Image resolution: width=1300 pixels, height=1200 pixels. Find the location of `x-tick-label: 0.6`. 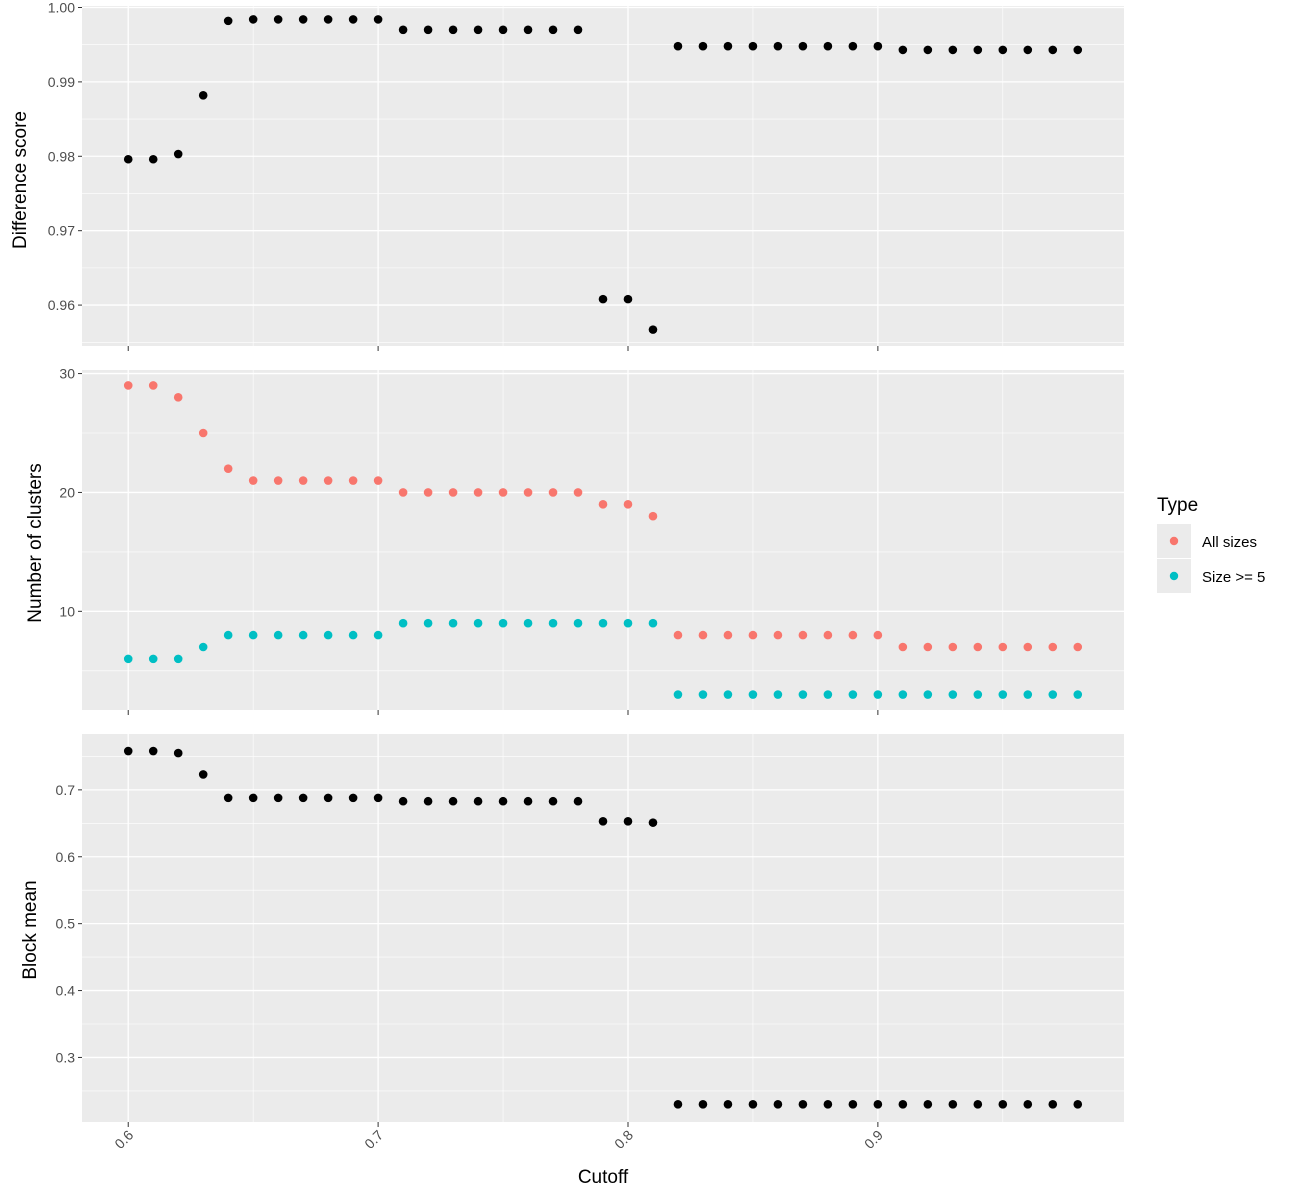

x-tick-label: 0.6 is located at coordinates (123, 1139).